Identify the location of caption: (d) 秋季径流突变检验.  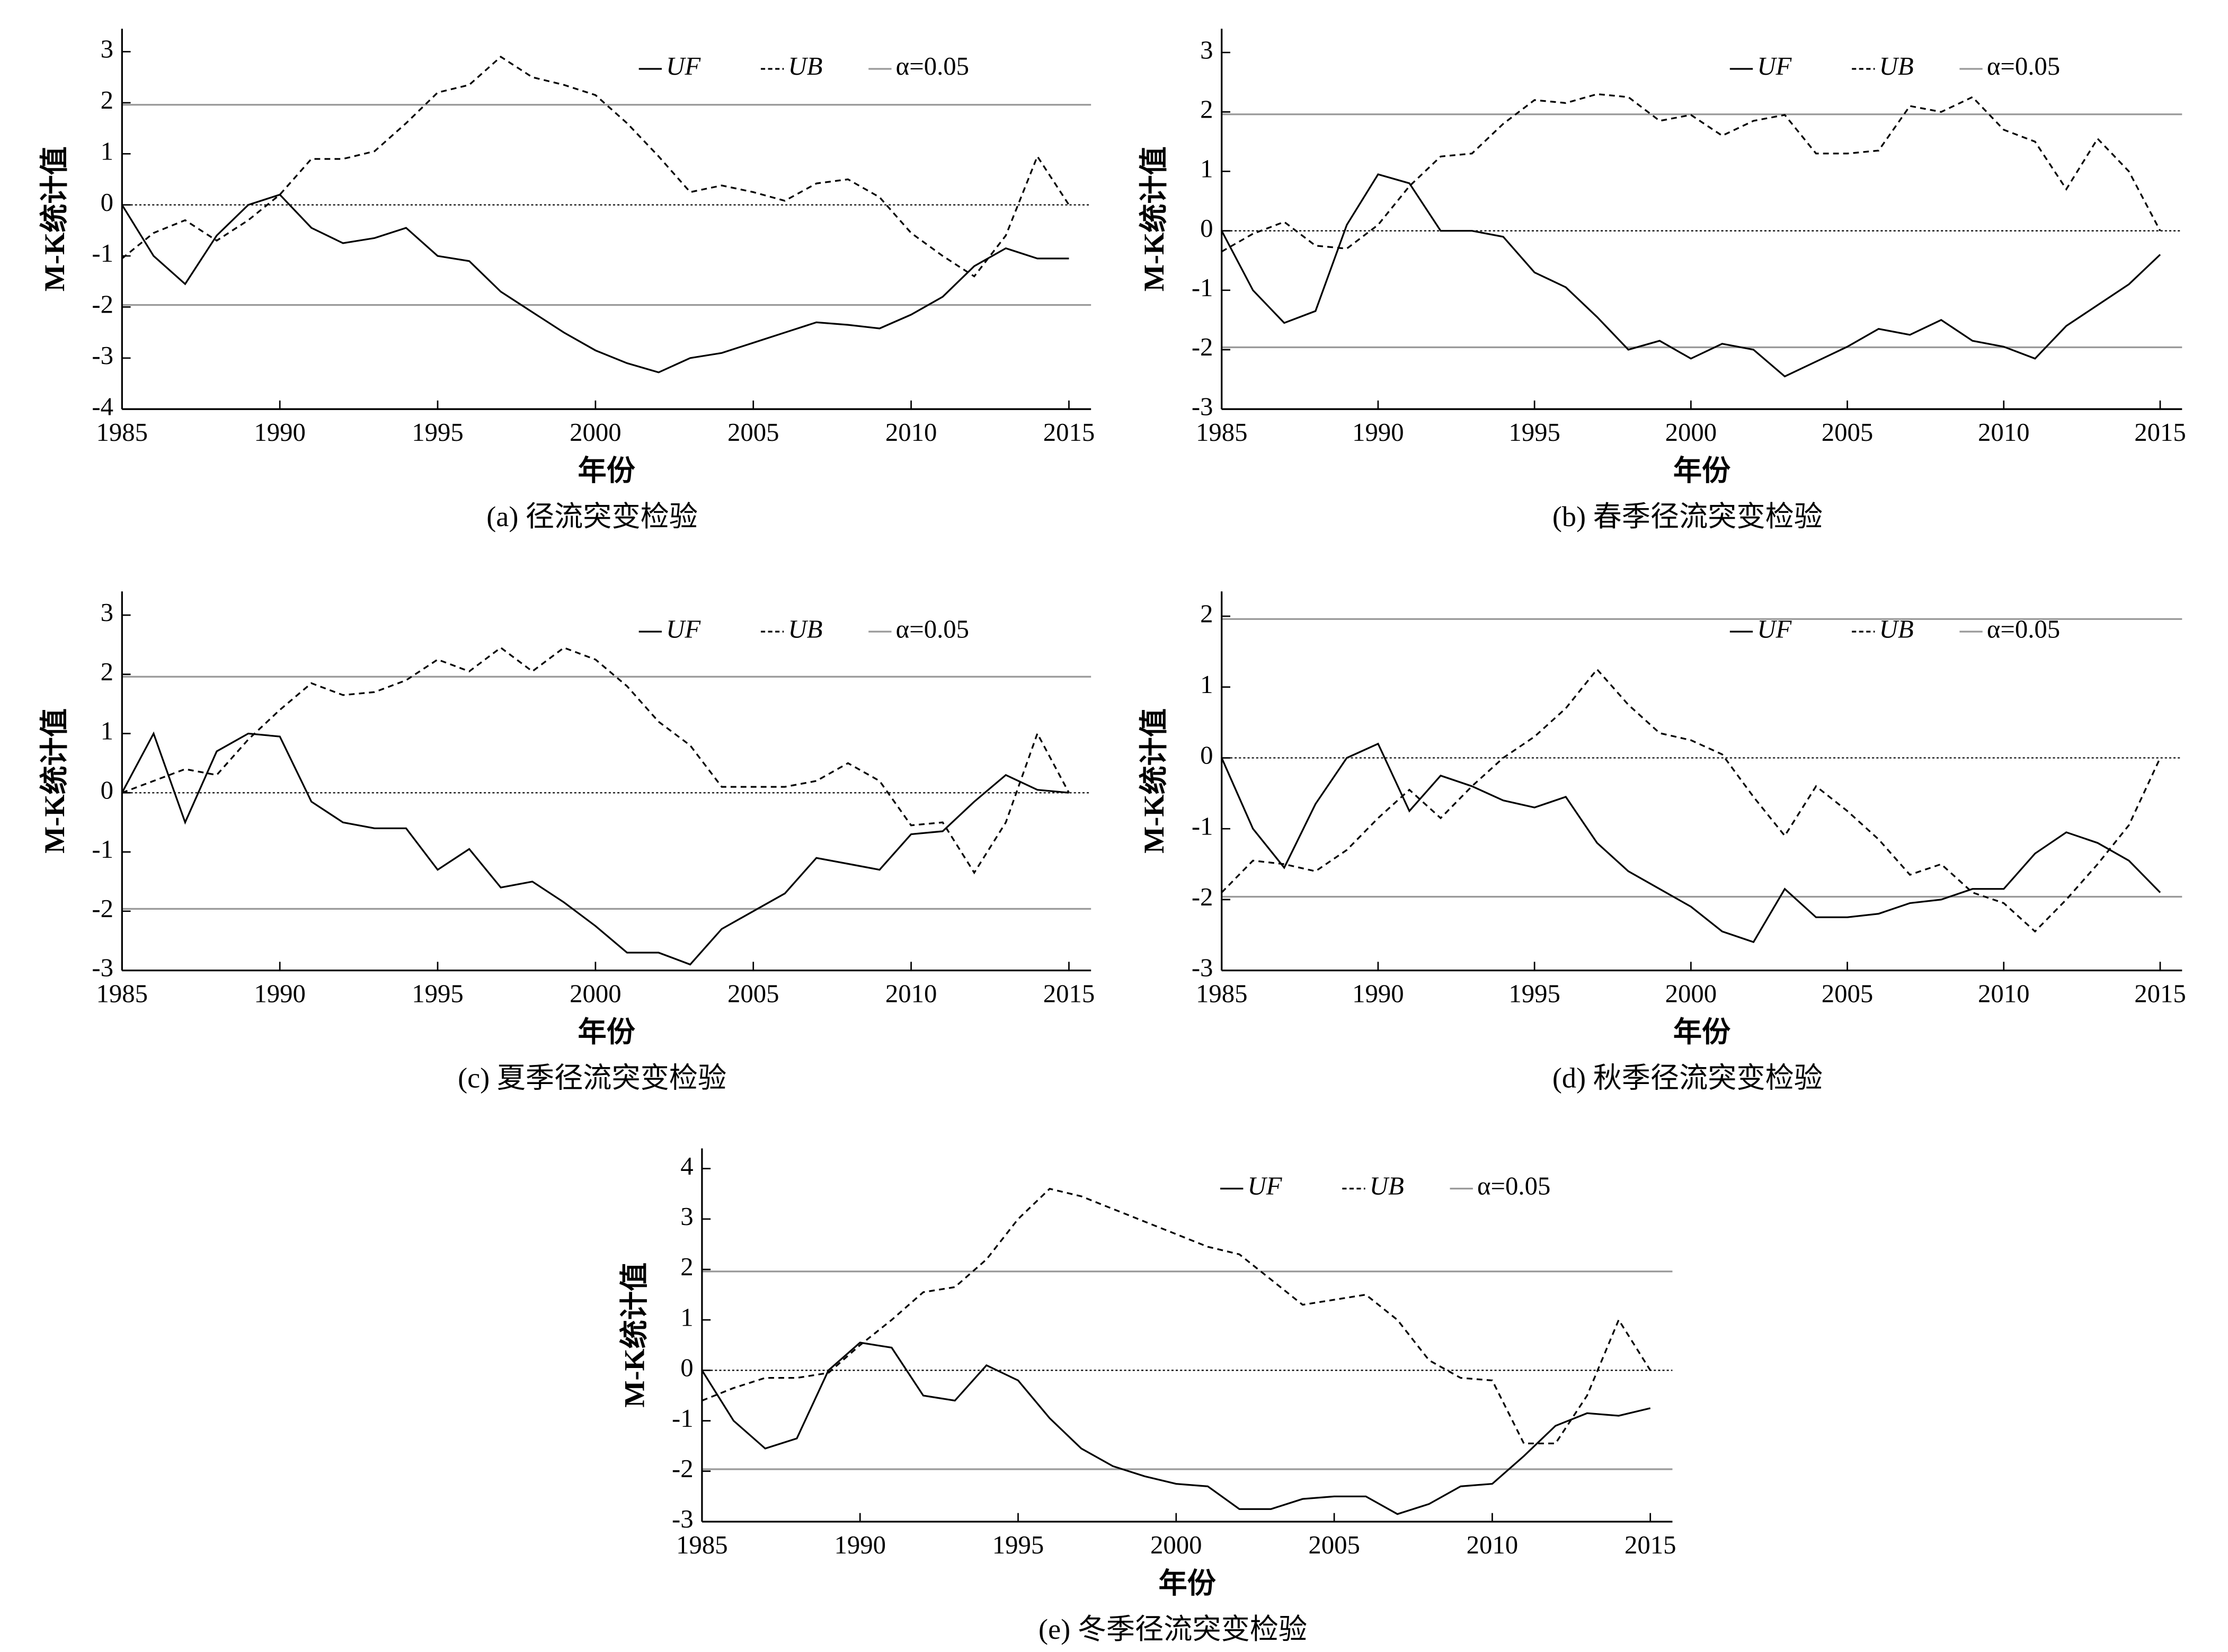
(1687, 1078).